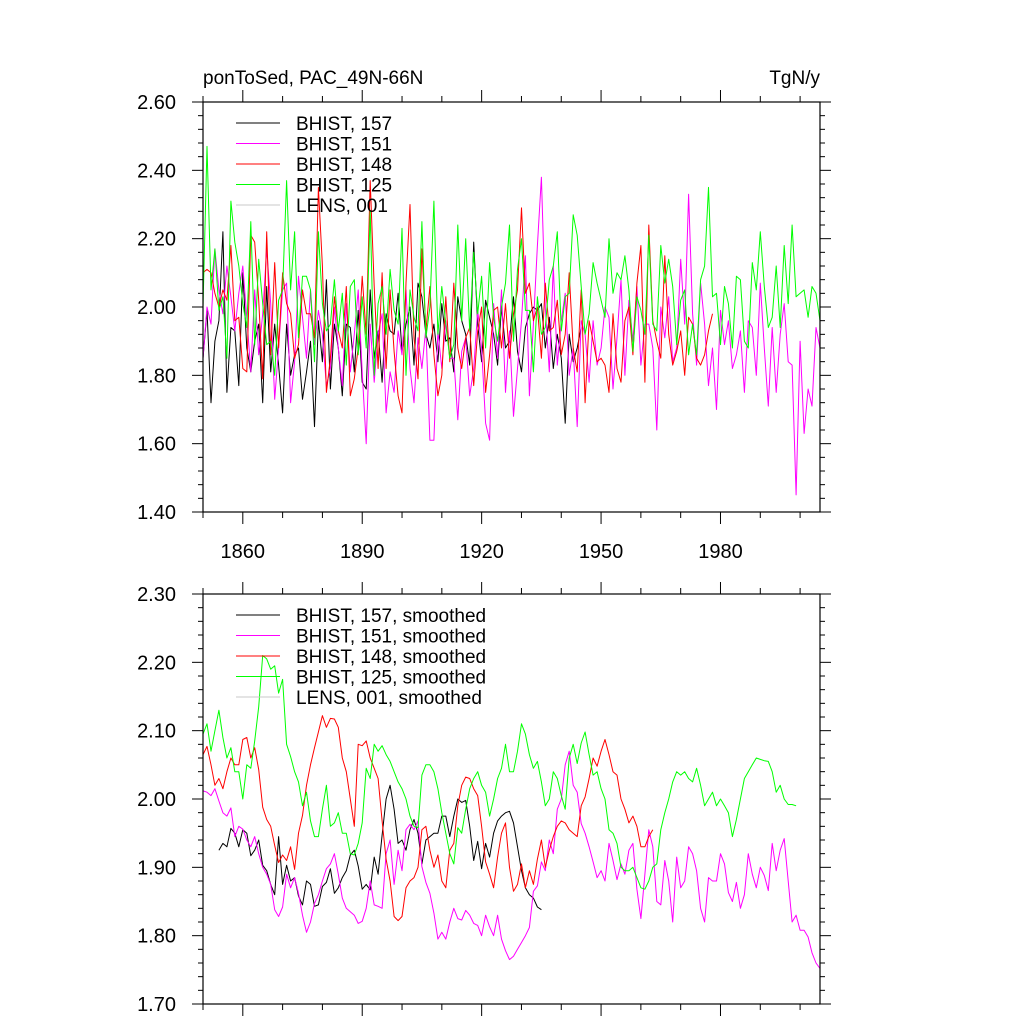  I want to click on top-legend-label-1: BHIST, 151, so click(344, 145).